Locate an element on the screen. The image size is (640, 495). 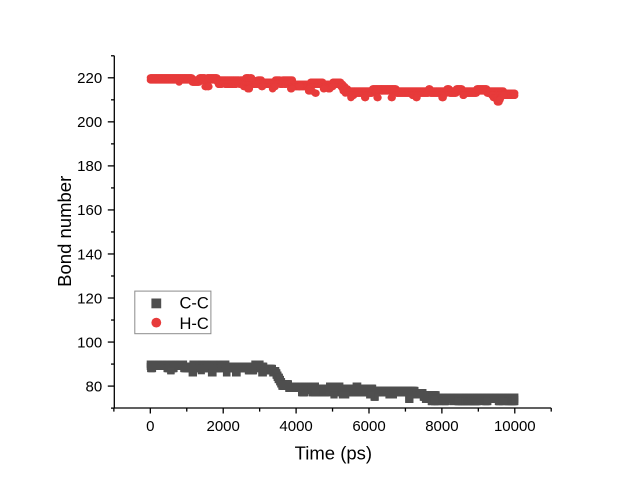
svg-text: 8000 is located at coordinates (441, 426).